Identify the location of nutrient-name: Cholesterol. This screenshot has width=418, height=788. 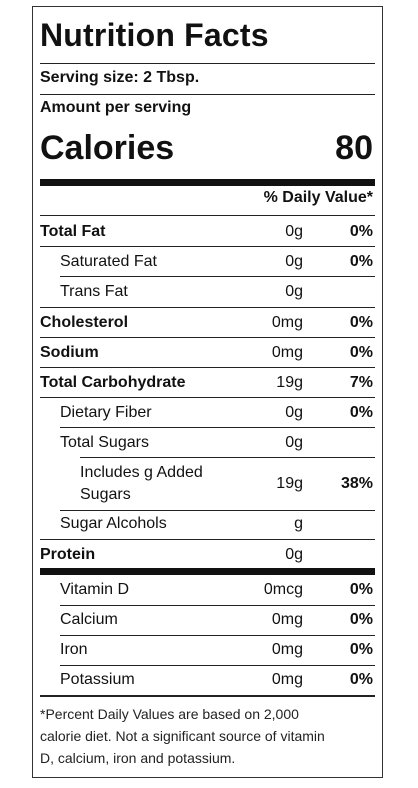
(84, 322).